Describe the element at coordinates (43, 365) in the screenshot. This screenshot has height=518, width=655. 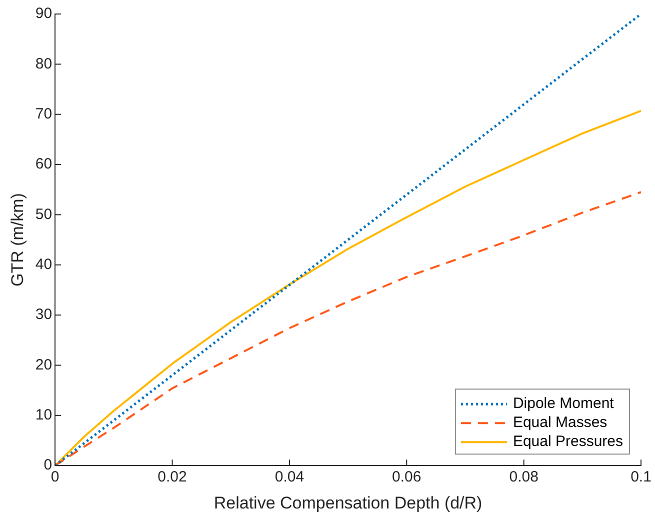
I see `y-tick-label: 20` at that location.